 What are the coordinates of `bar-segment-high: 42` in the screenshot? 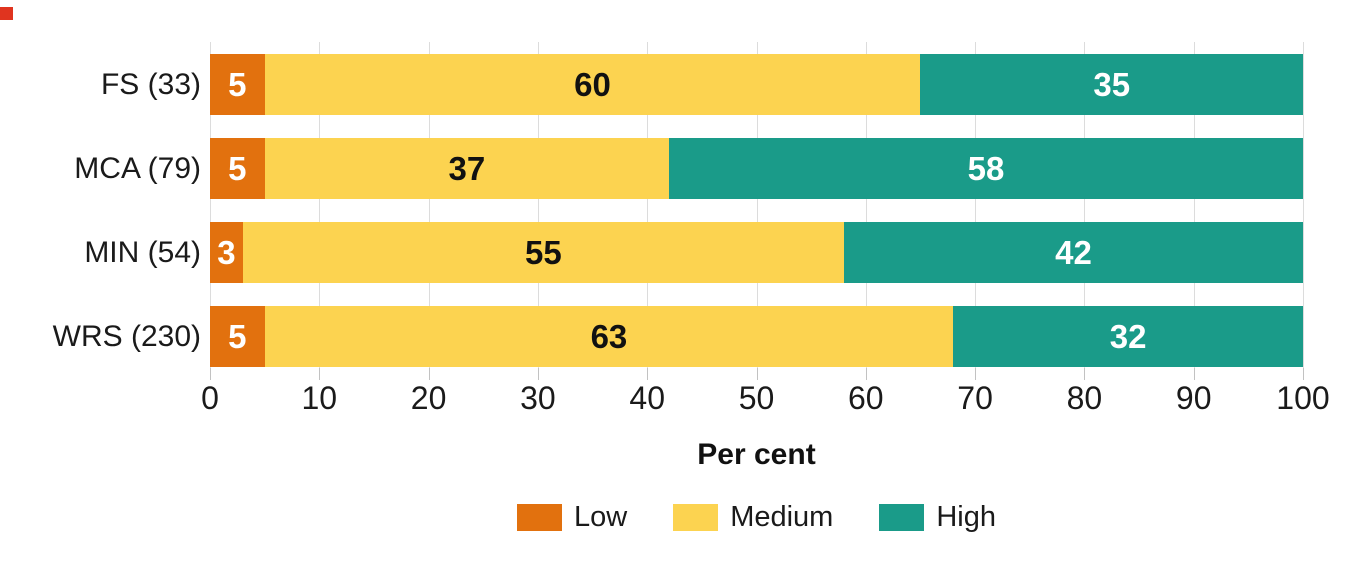 It's located at (1073, 252).